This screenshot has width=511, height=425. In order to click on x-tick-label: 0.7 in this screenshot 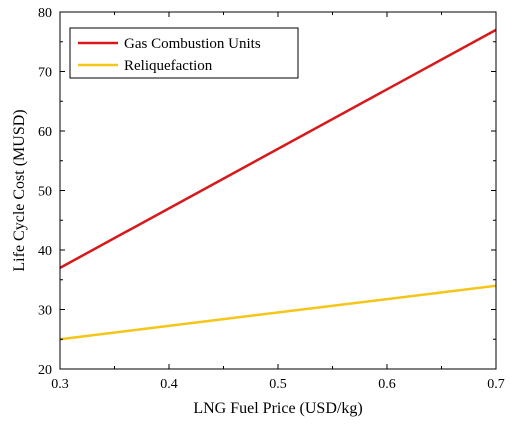, I will do `click(496, 384)`.